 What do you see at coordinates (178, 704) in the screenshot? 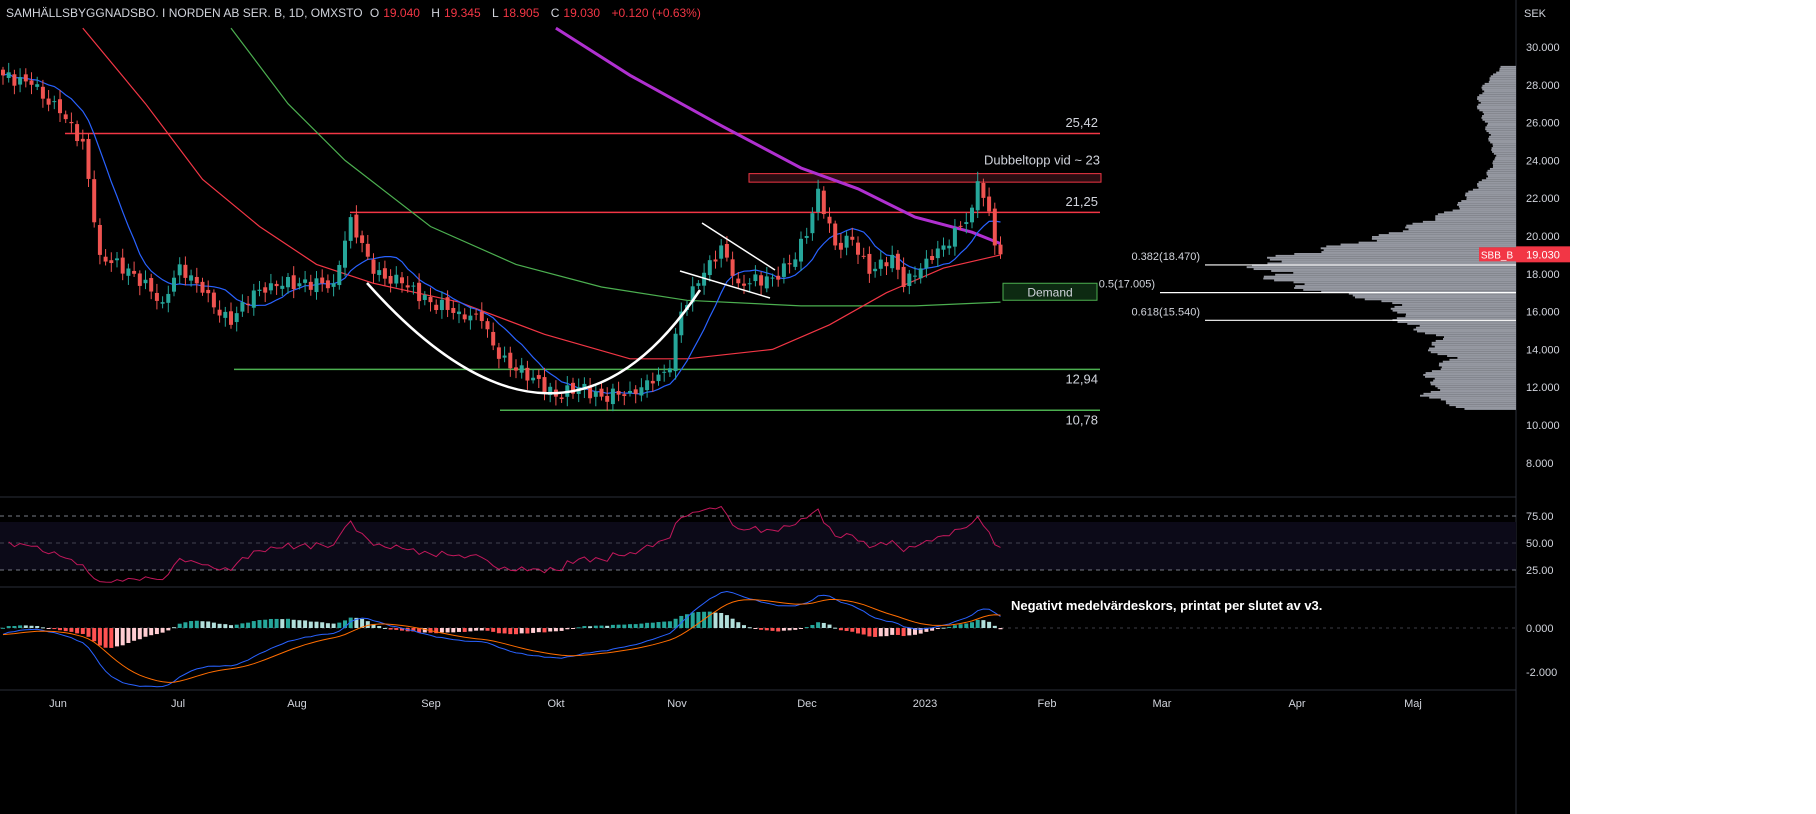
I see `time-tick-label: Jul` at bounding box center [178, 704].